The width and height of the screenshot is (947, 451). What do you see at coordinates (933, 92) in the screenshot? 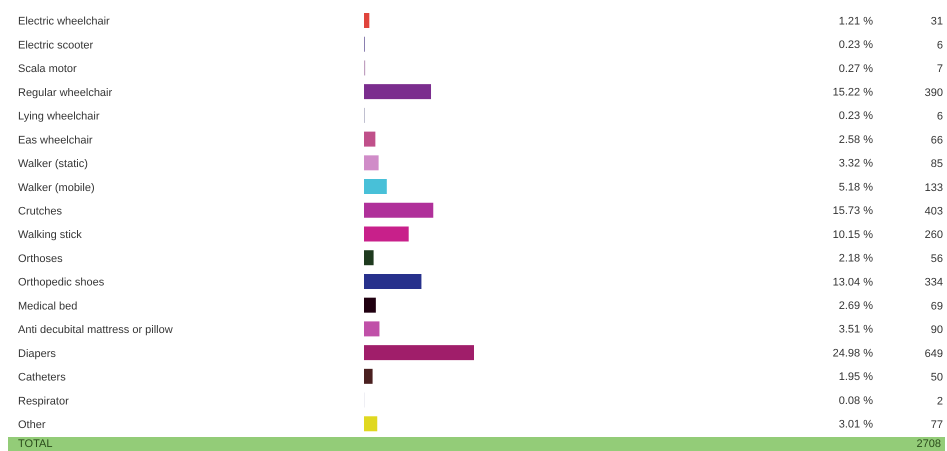
I see `text: 390` at bounding box center [933, 92].